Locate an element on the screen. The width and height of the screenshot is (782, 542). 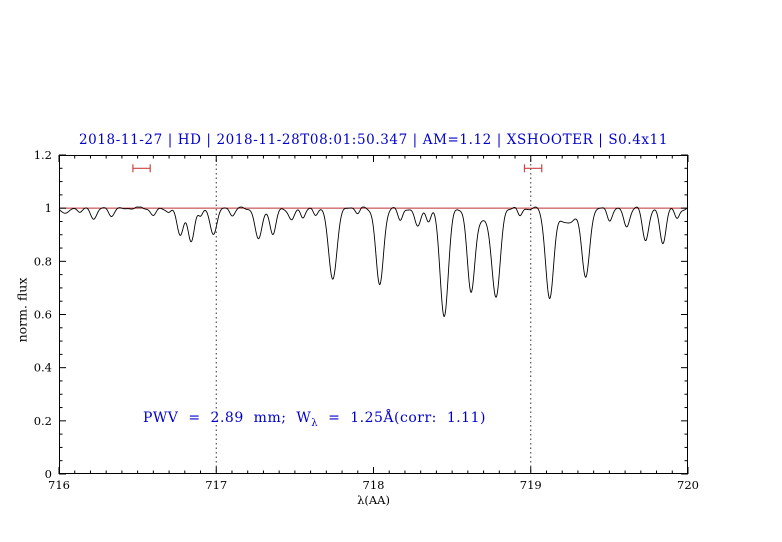
pwv-annotation-sub: λ is located at coordinates (315, 423).